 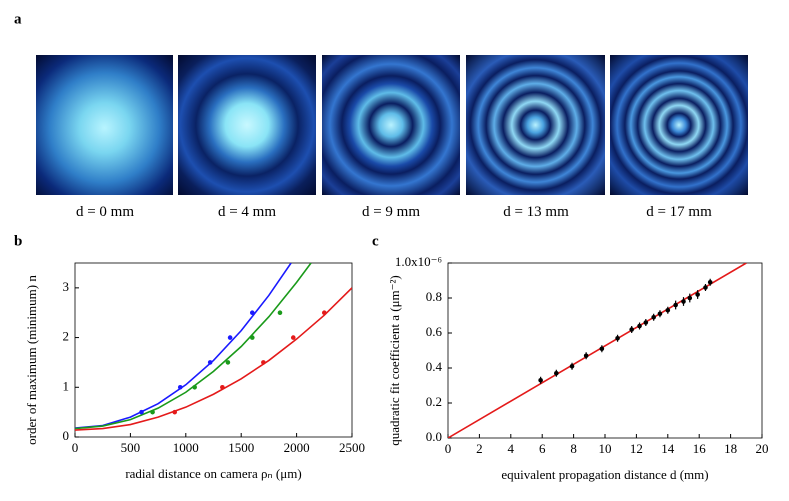 I want to click on x-tick-label: 2500, so click(x=352, y=447).